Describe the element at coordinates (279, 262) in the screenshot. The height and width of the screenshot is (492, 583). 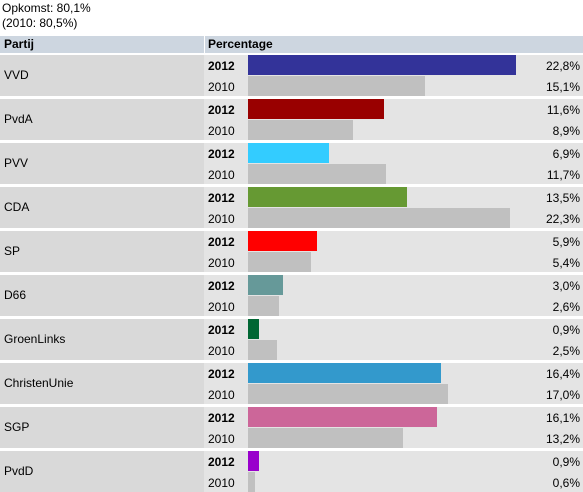
I see `bar-sp-2010` at that location.